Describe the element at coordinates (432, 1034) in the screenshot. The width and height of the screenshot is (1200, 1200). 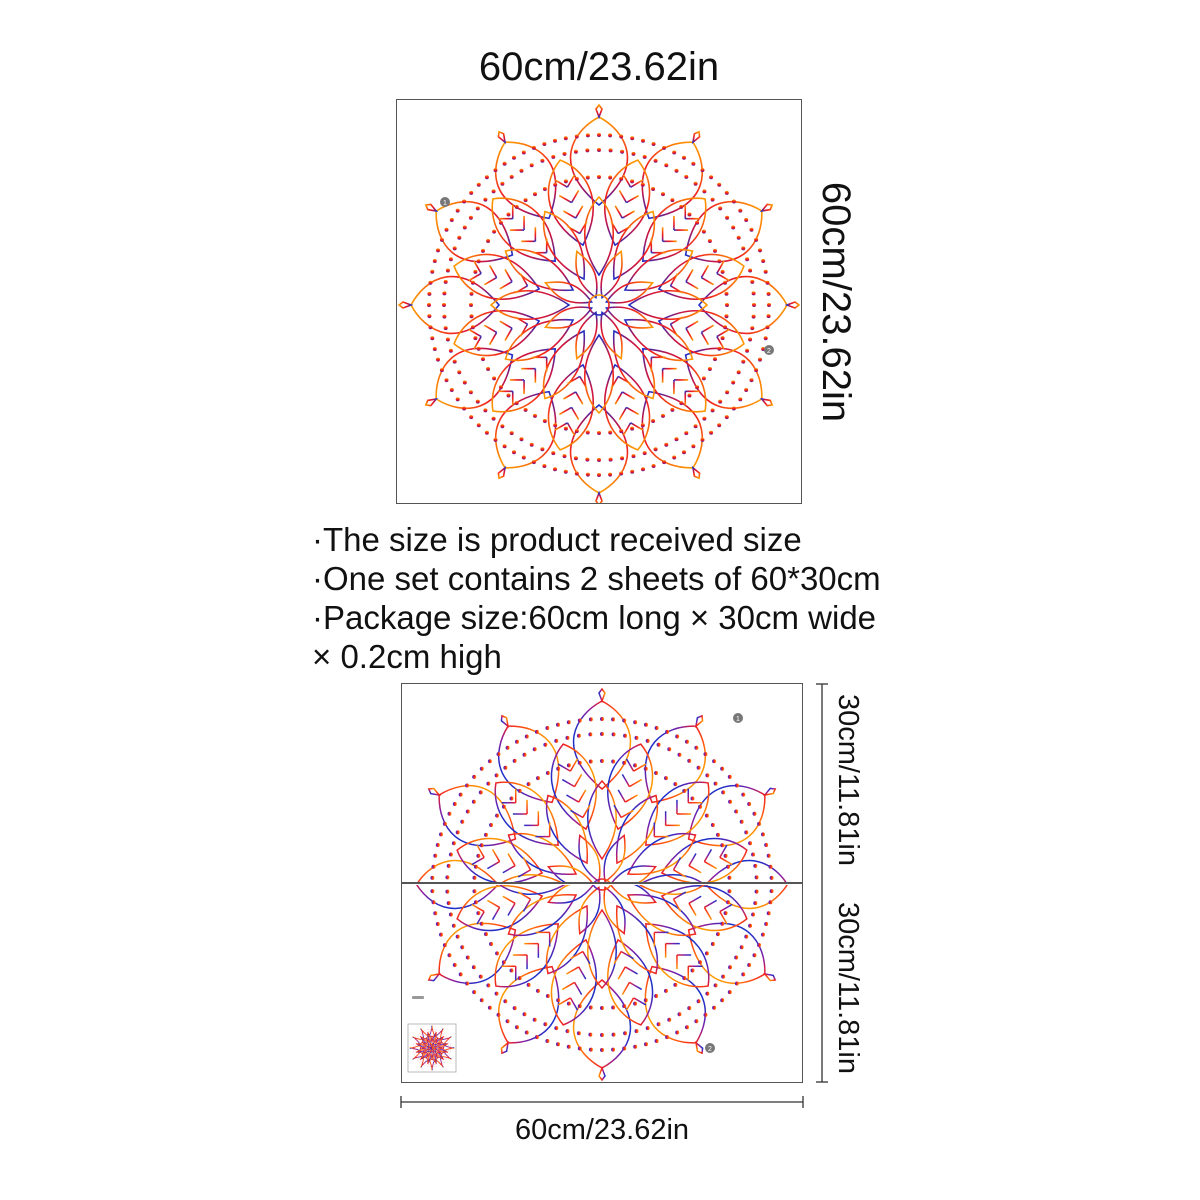
I see `preview-thumbnail` at that location.